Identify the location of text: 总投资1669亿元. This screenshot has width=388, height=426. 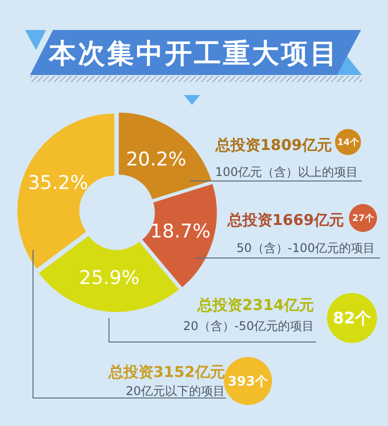
(285, 220).